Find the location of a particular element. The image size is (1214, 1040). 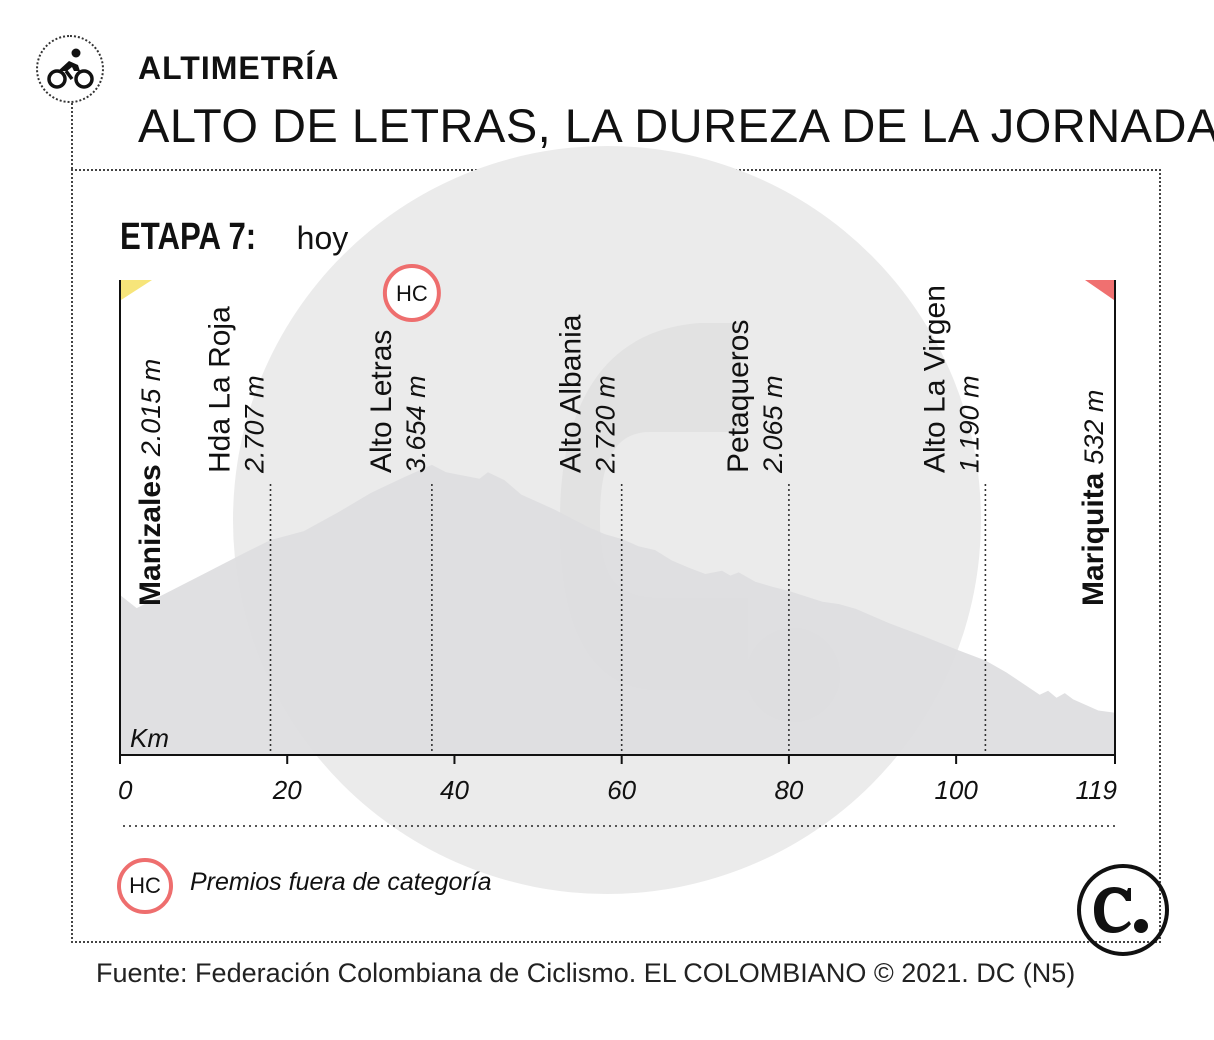

point-elevation: 1.190 m is located at coordinates (969, 424).